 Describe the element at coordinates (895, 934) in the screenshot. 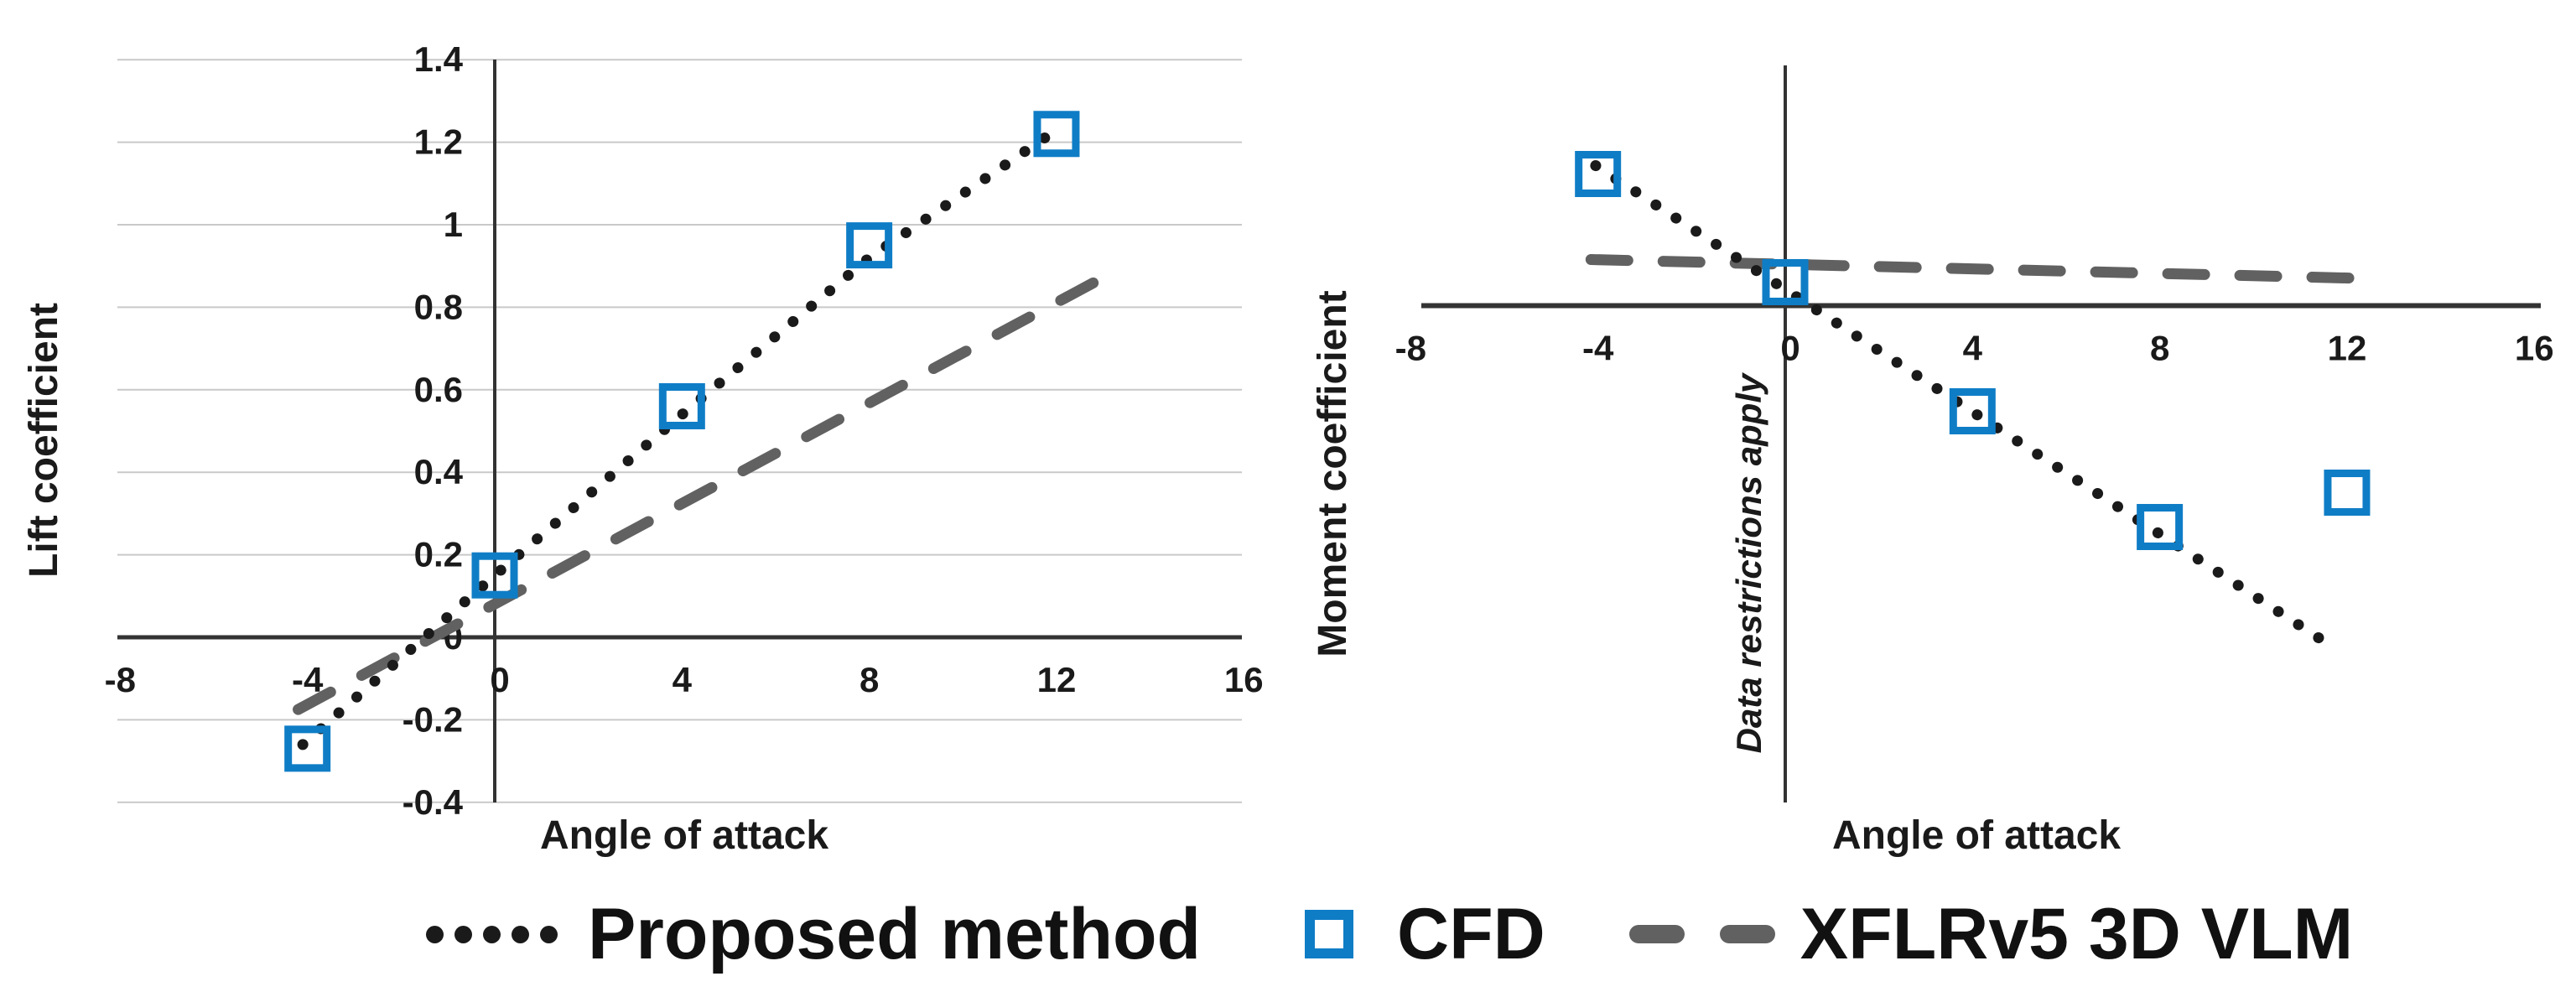

I see `legend-proposed-method-label: Proposed method` at that location.